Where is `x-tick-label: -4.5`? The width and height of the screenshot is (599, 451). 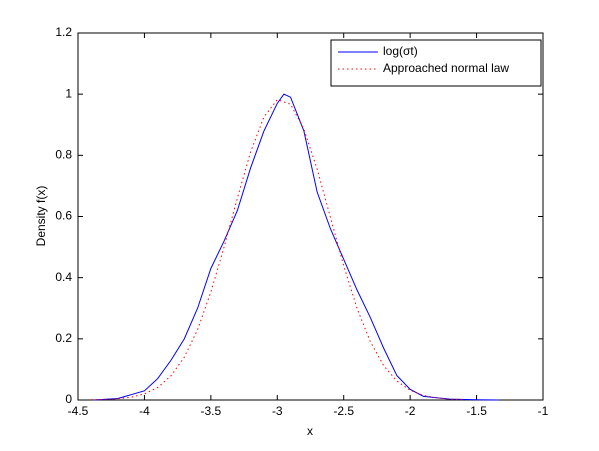 x-tick-label: -4.5 is located at coordinates (78, 411).